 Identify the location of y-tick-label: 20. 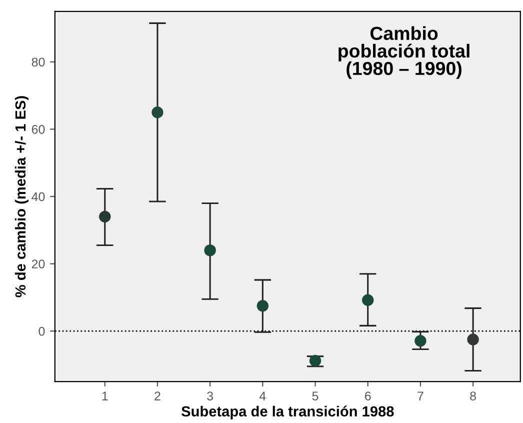
(38, 264).